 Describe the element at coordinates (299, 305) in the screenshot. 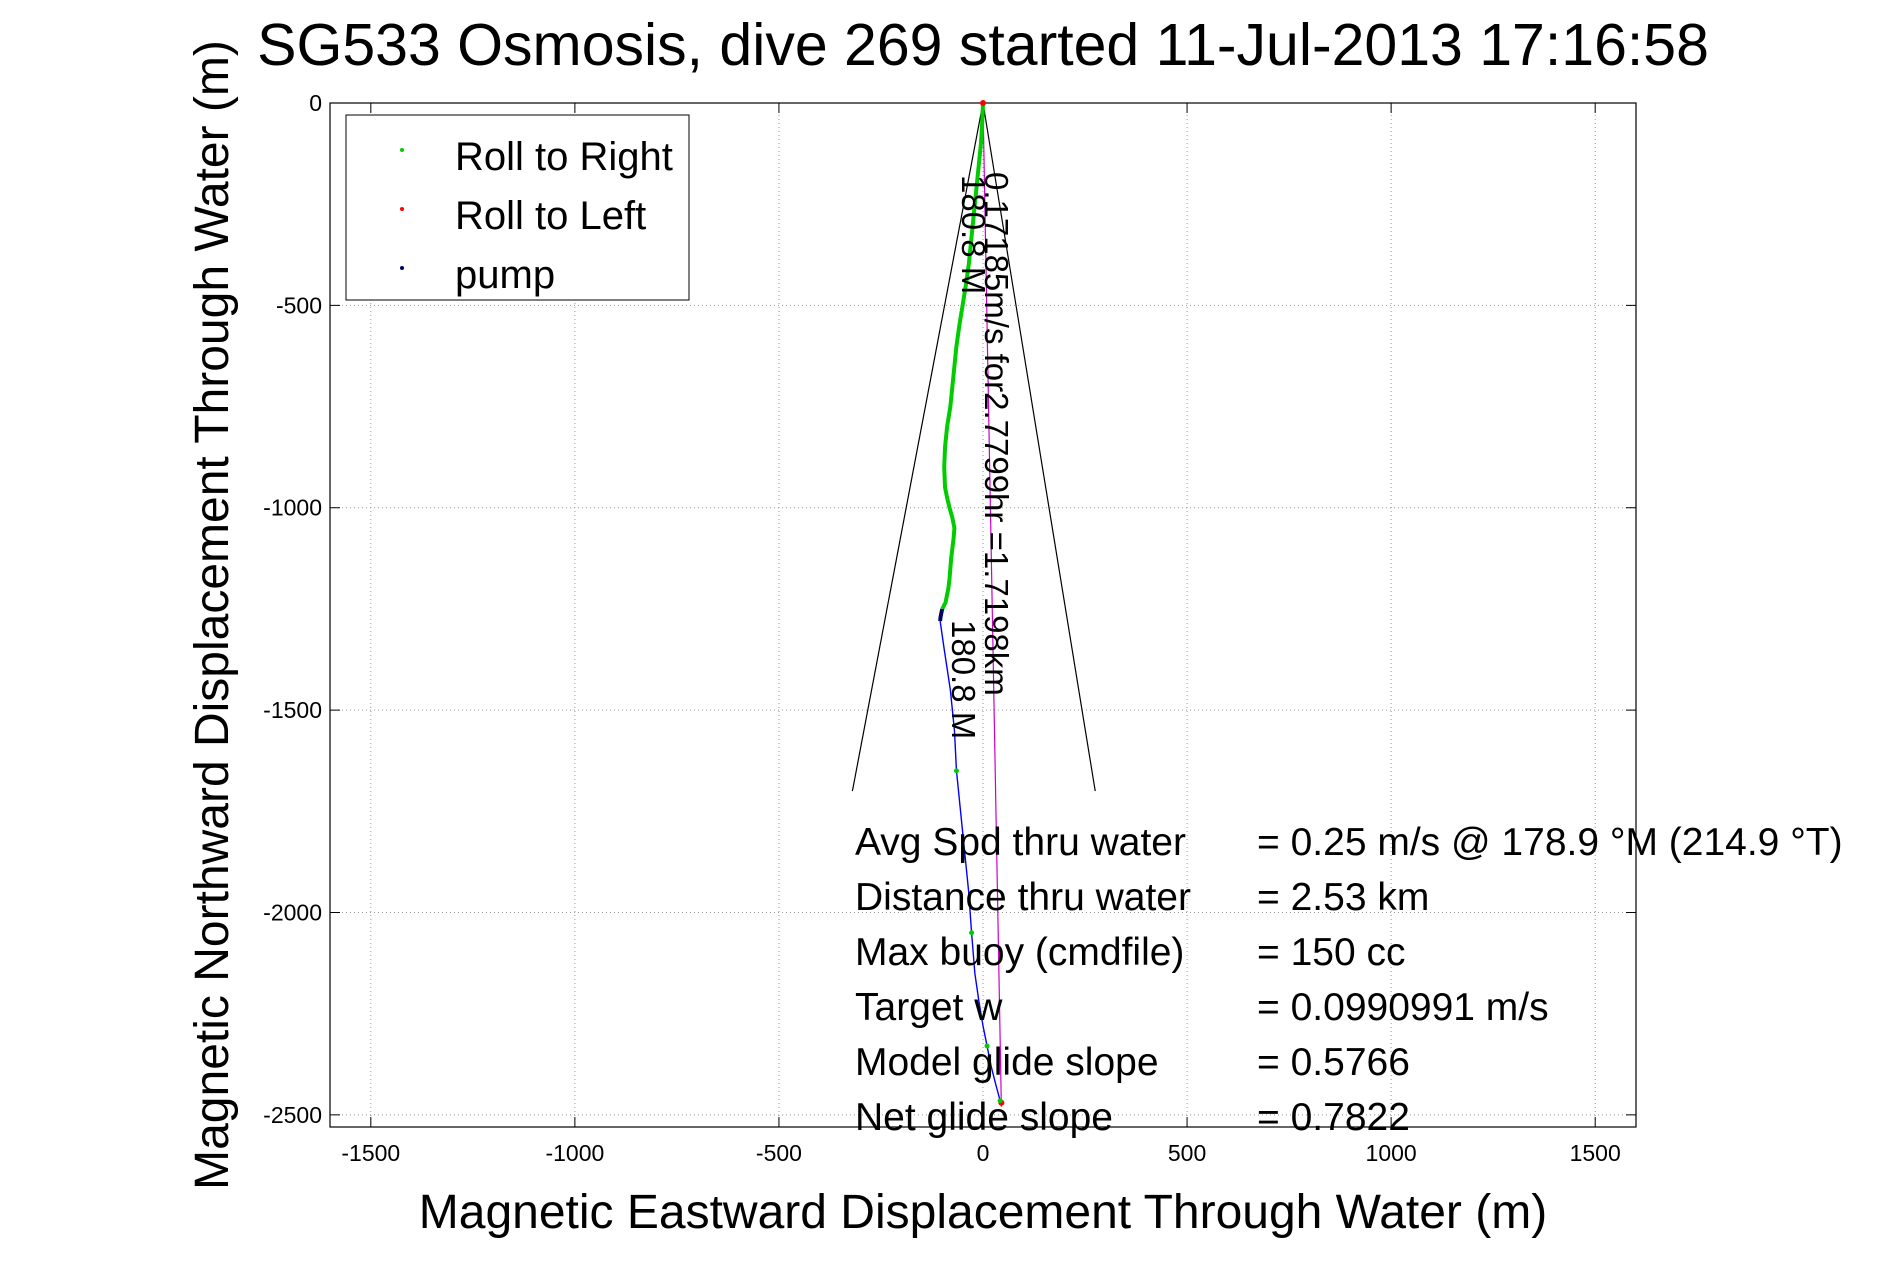

I see `y-tick-label: -500` at that location.